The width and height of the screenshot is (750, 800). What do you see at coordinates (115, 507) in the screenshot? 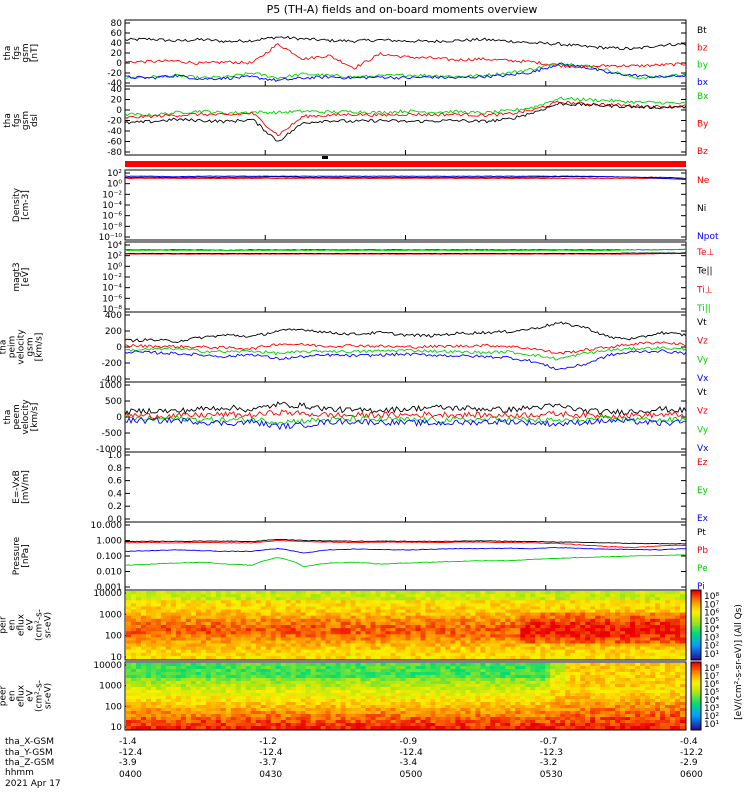
I see `y-tick-label: 0.2` at bounding box center [115, 507].